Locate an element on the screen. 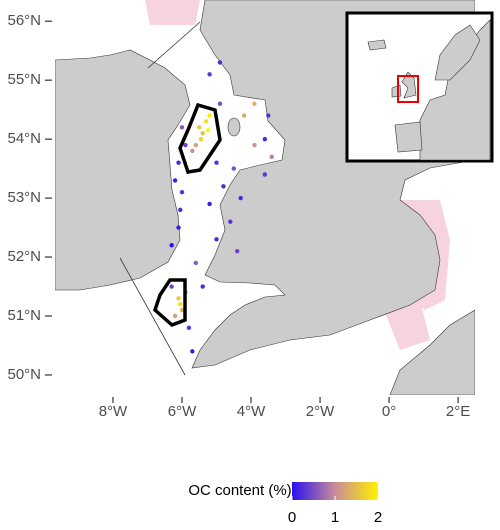 The image size is (500, 530). legend-title: OC content (%) is located at coordinates (239, 490).